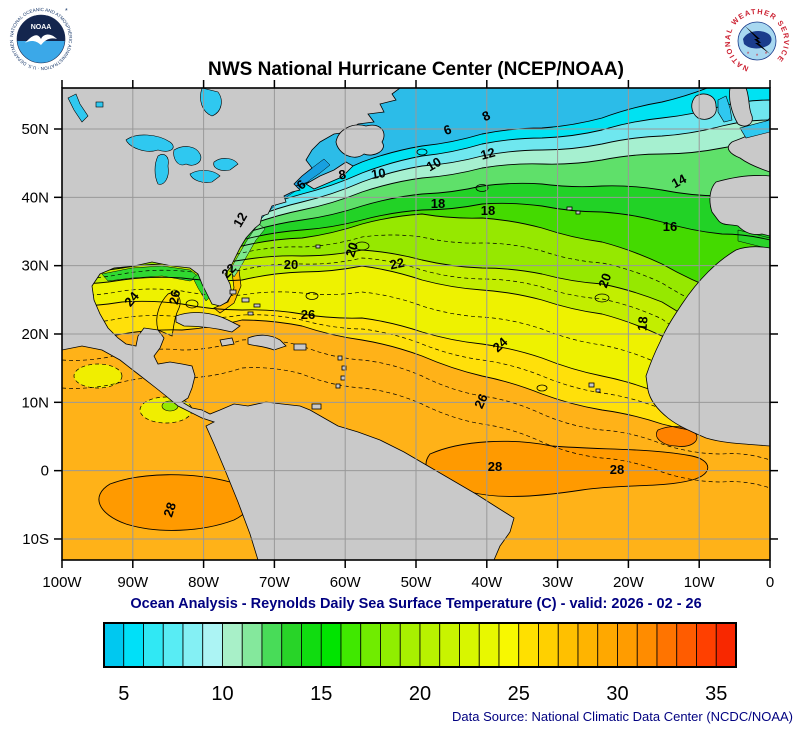 This screenshot has height=737, width=800. What do you see at coordinates (41, 52) in the screenshot?
I see `noaa-sea` at bounding box center [41, 52].